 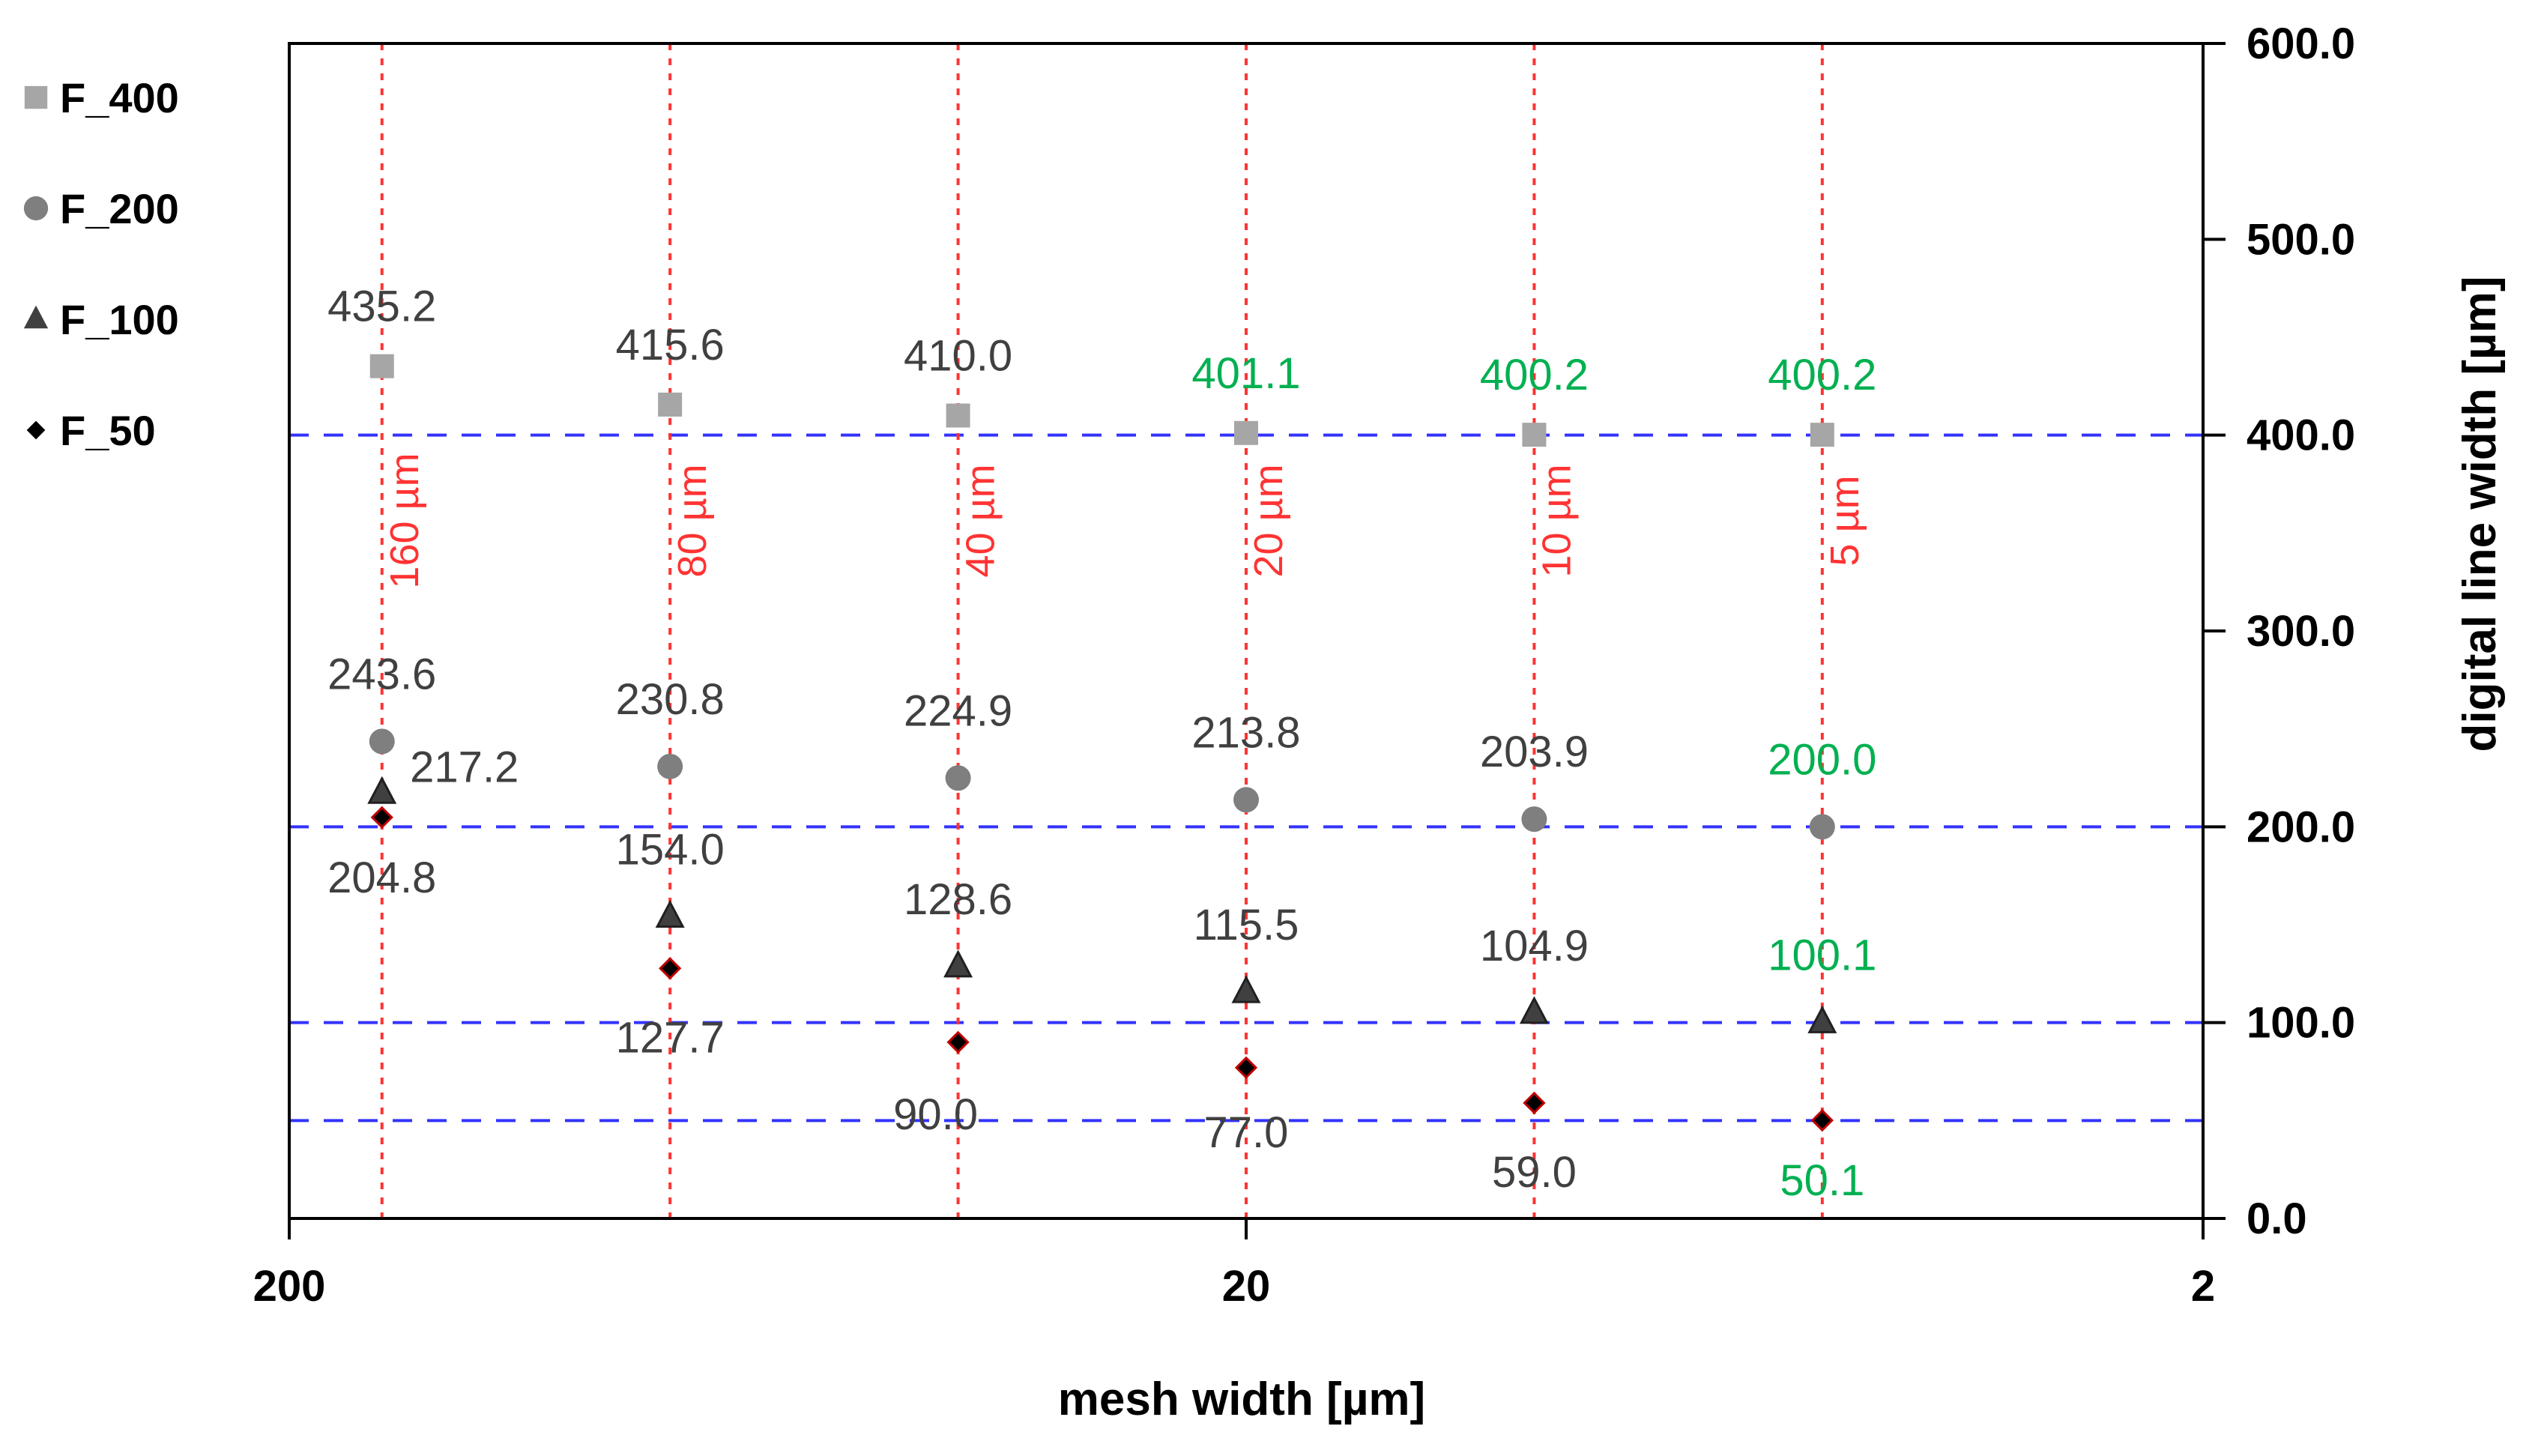 What do you see at coordinates (1534, 752) in the screenshot?
I see `data-label-f-200: 203.9` at bounding box center [1534, 752].